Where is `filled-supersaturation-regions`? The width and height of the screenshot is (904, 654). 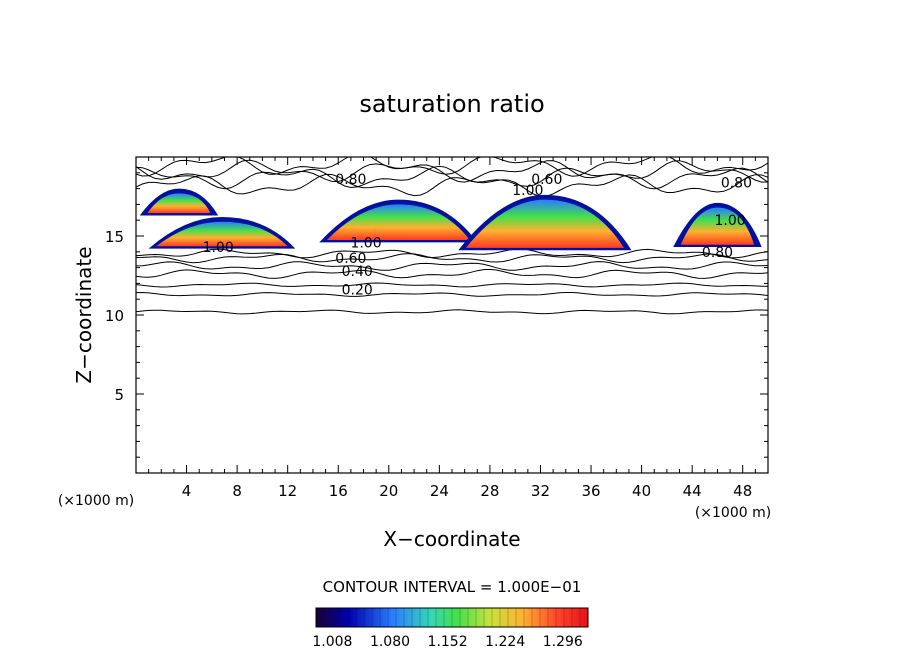
filled-supersaturation-regions is located at coordinates (450, 219).